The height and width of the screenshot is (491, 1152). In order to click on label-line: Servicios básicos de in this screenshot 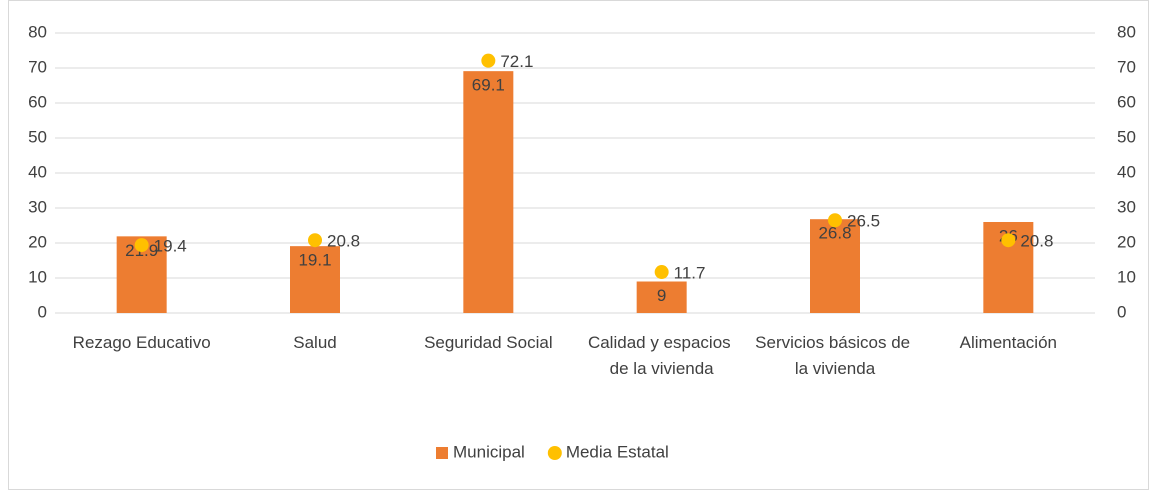, I will do `click(835, 342)`.